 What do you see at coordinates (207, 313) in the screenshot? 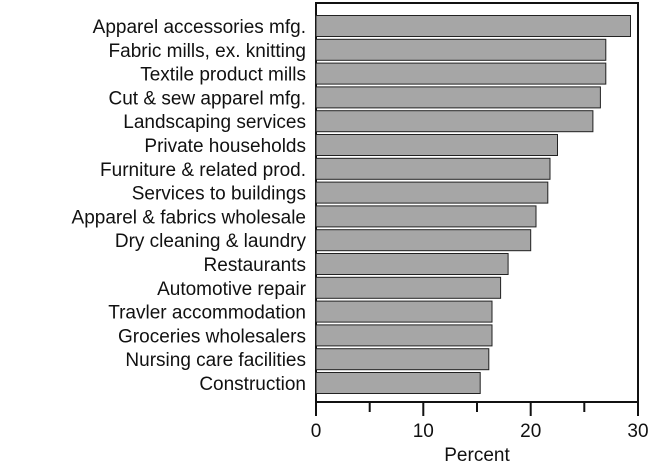
I see `category-label: Travler accommodation` at bounding box center [207, 313].